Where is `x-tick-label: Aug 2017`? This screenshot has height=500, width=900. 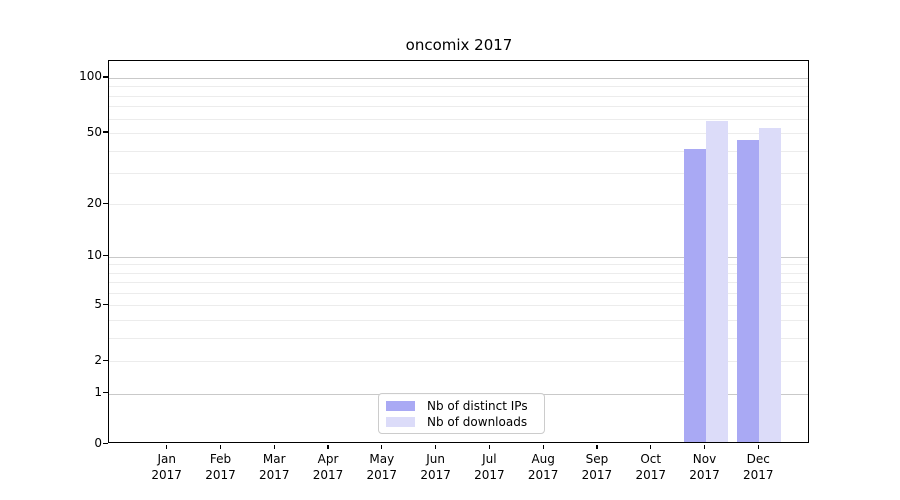
x-tick-label: Aug 2017 is located at coordinates (543, 467).